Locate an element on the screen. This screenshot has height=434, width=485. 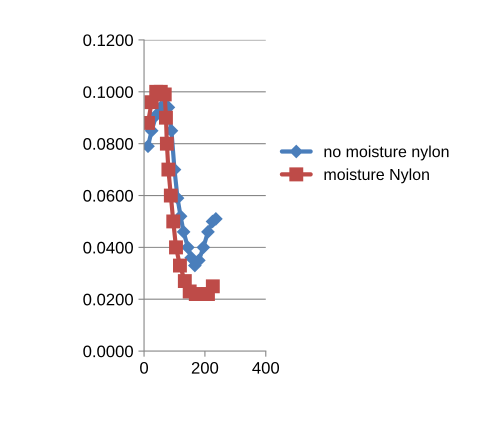
x-tick-label: 400 is located at coordinates (266, 368).